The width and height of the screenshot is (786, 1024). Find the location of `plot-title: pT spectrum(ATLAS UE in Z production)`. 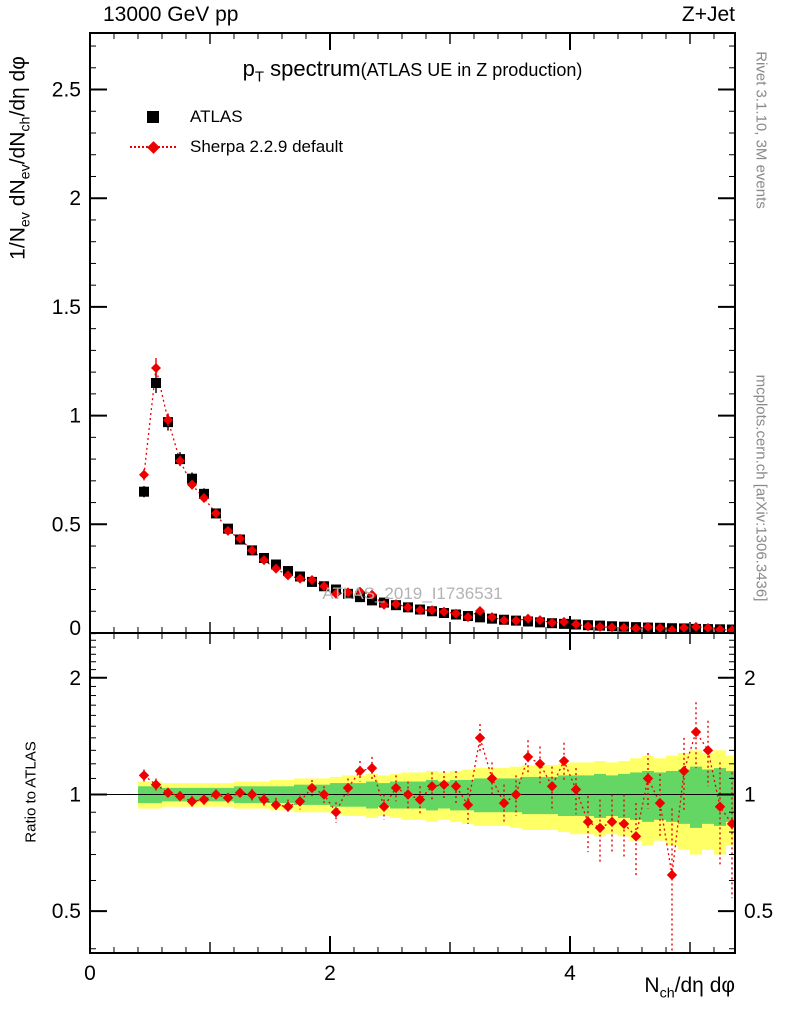

plot-title: pT spectrum(ATLAS UE in Z production) is located at coordinates (412, 71).